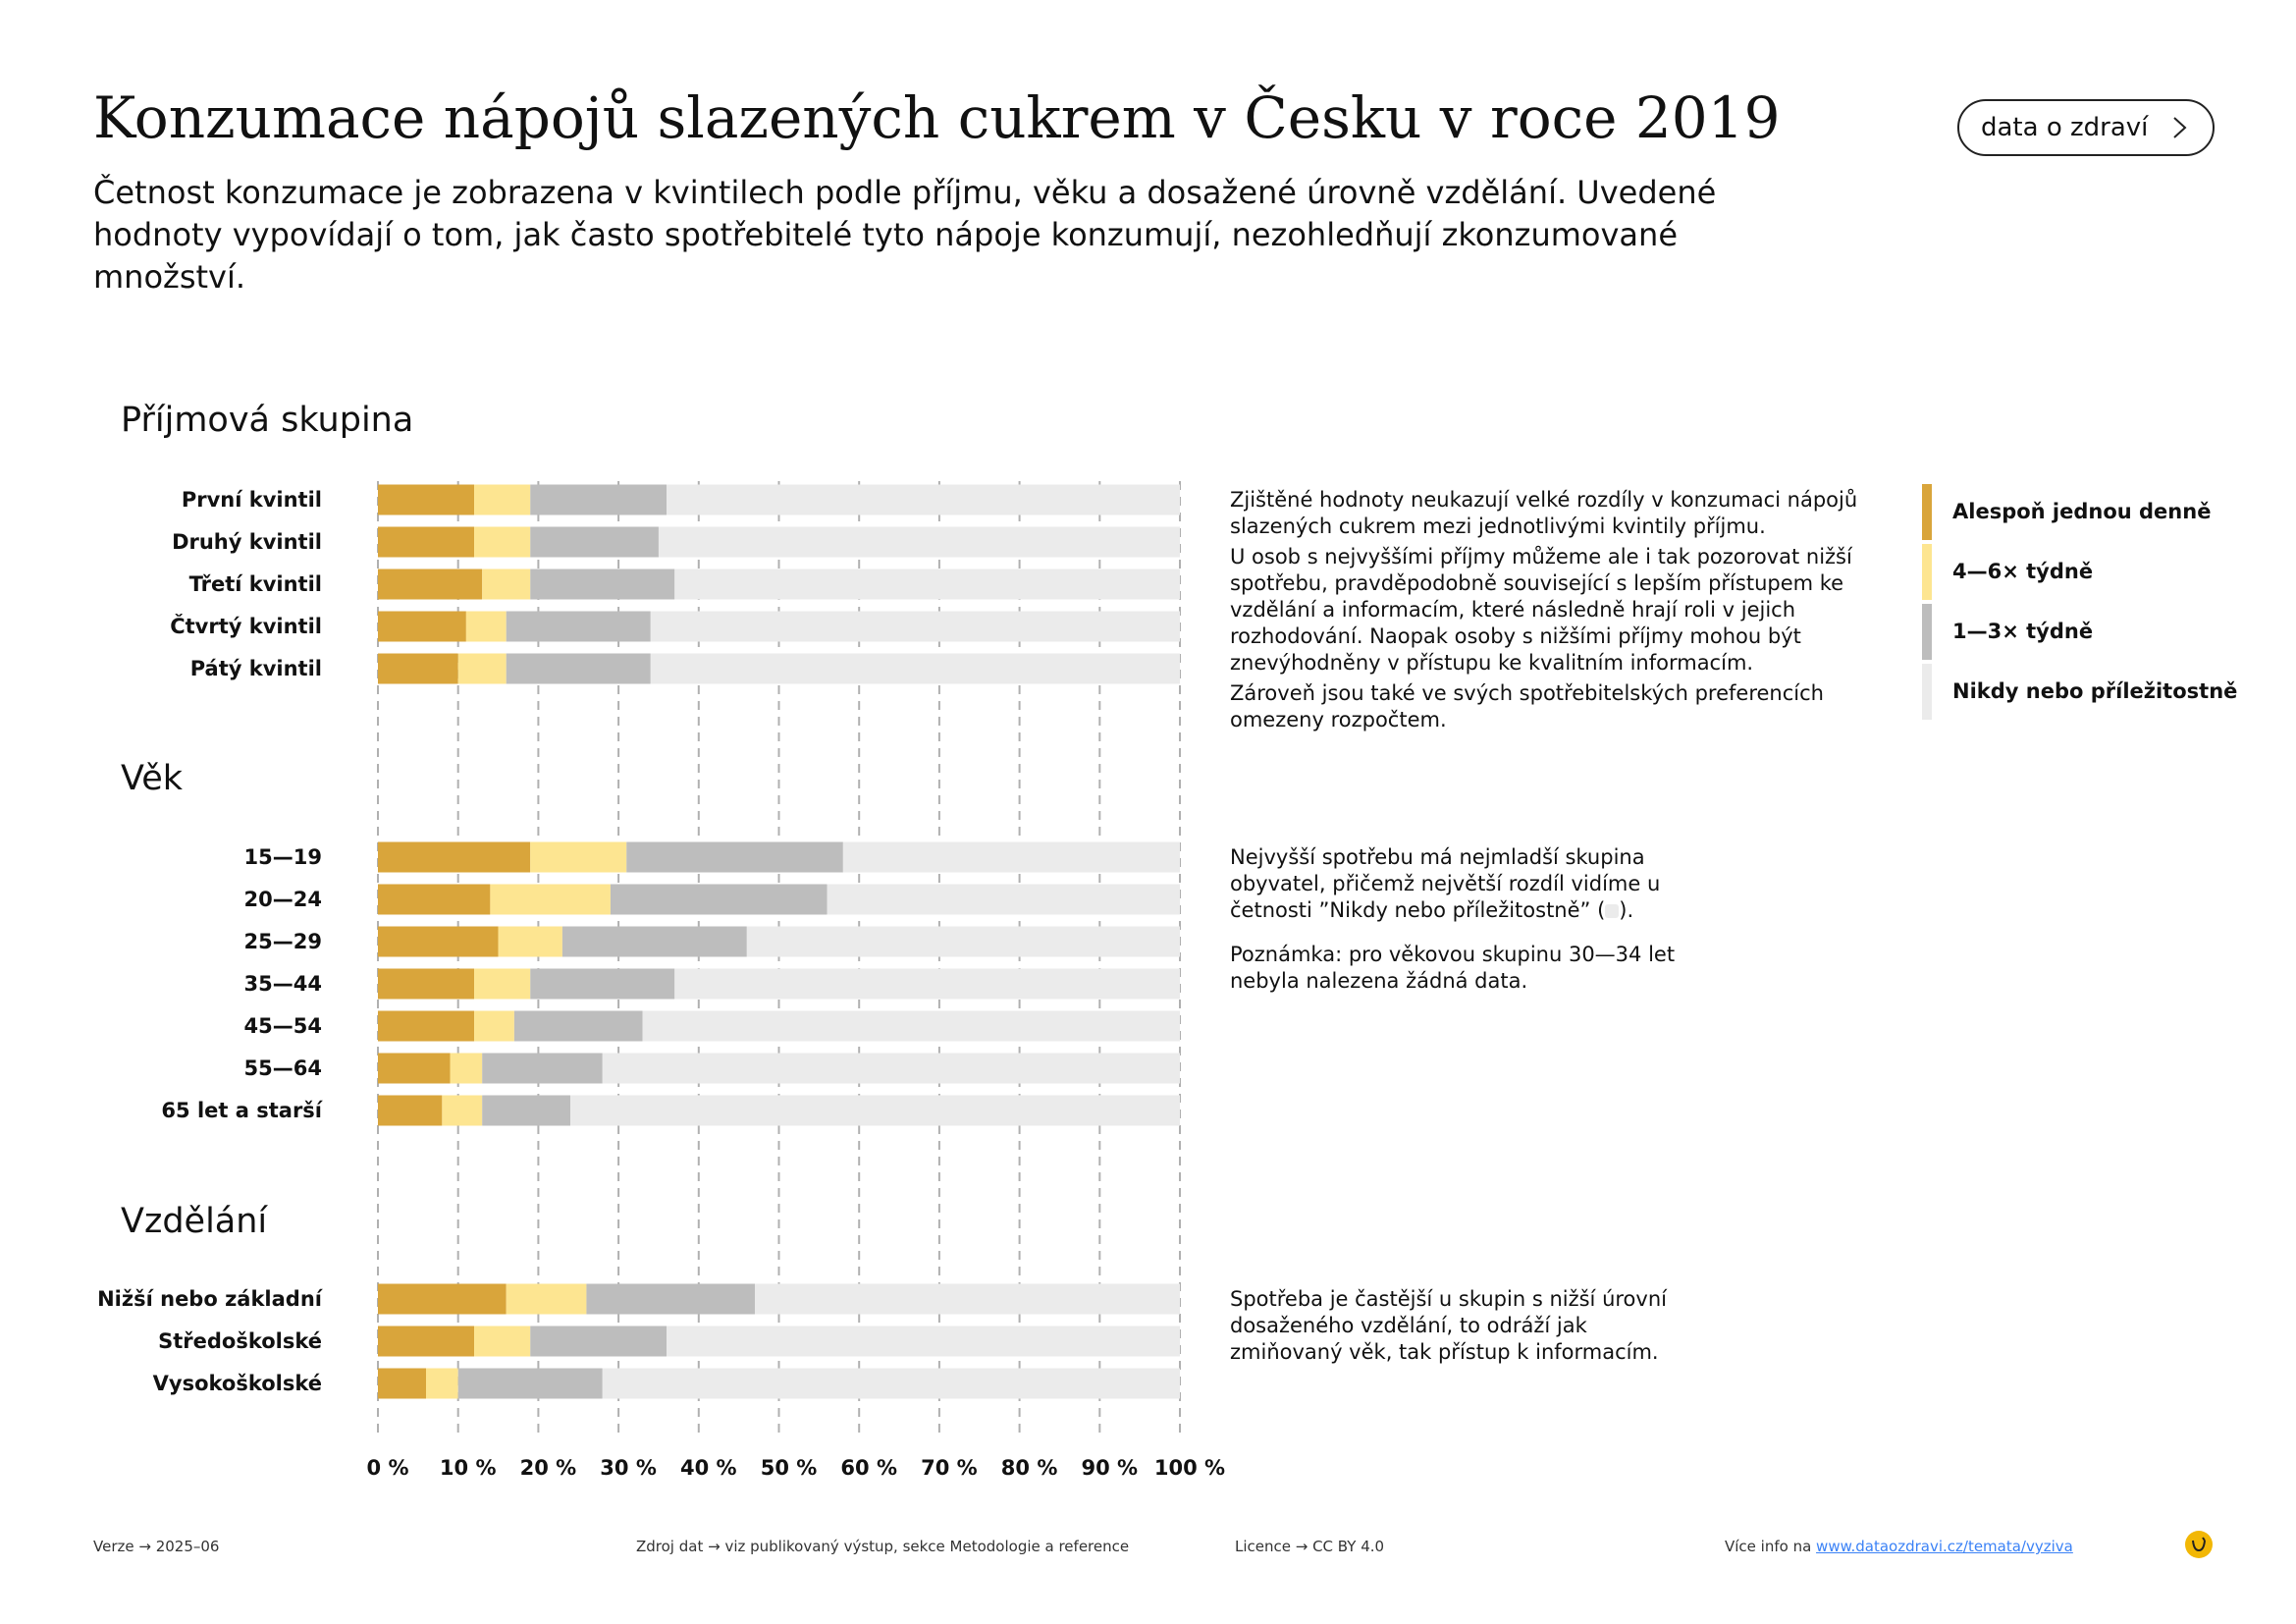 The image size is (2296, 1624). What do you see at coordinates (283, 984) in the screenshot?
I see `category-label: 35—44` at bounding box center [283, 984].